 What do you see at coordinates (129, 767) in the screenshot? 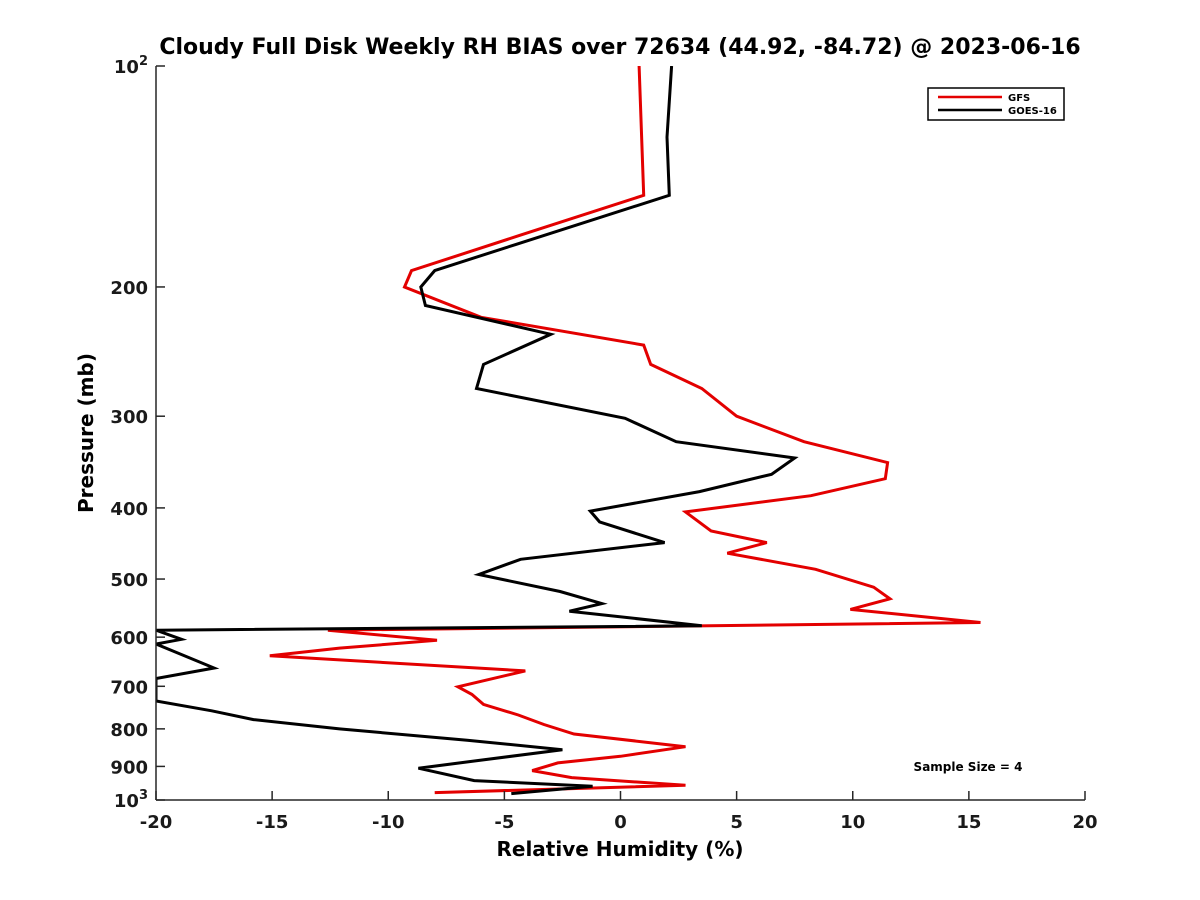
I see `y-tick-label: 900` at bounding box center [129, 767].